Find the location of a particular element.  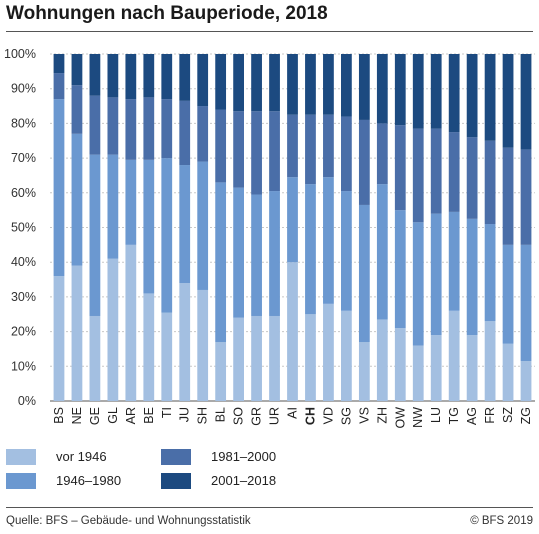

bar-segment-ag is located at coordinates (472, 96).